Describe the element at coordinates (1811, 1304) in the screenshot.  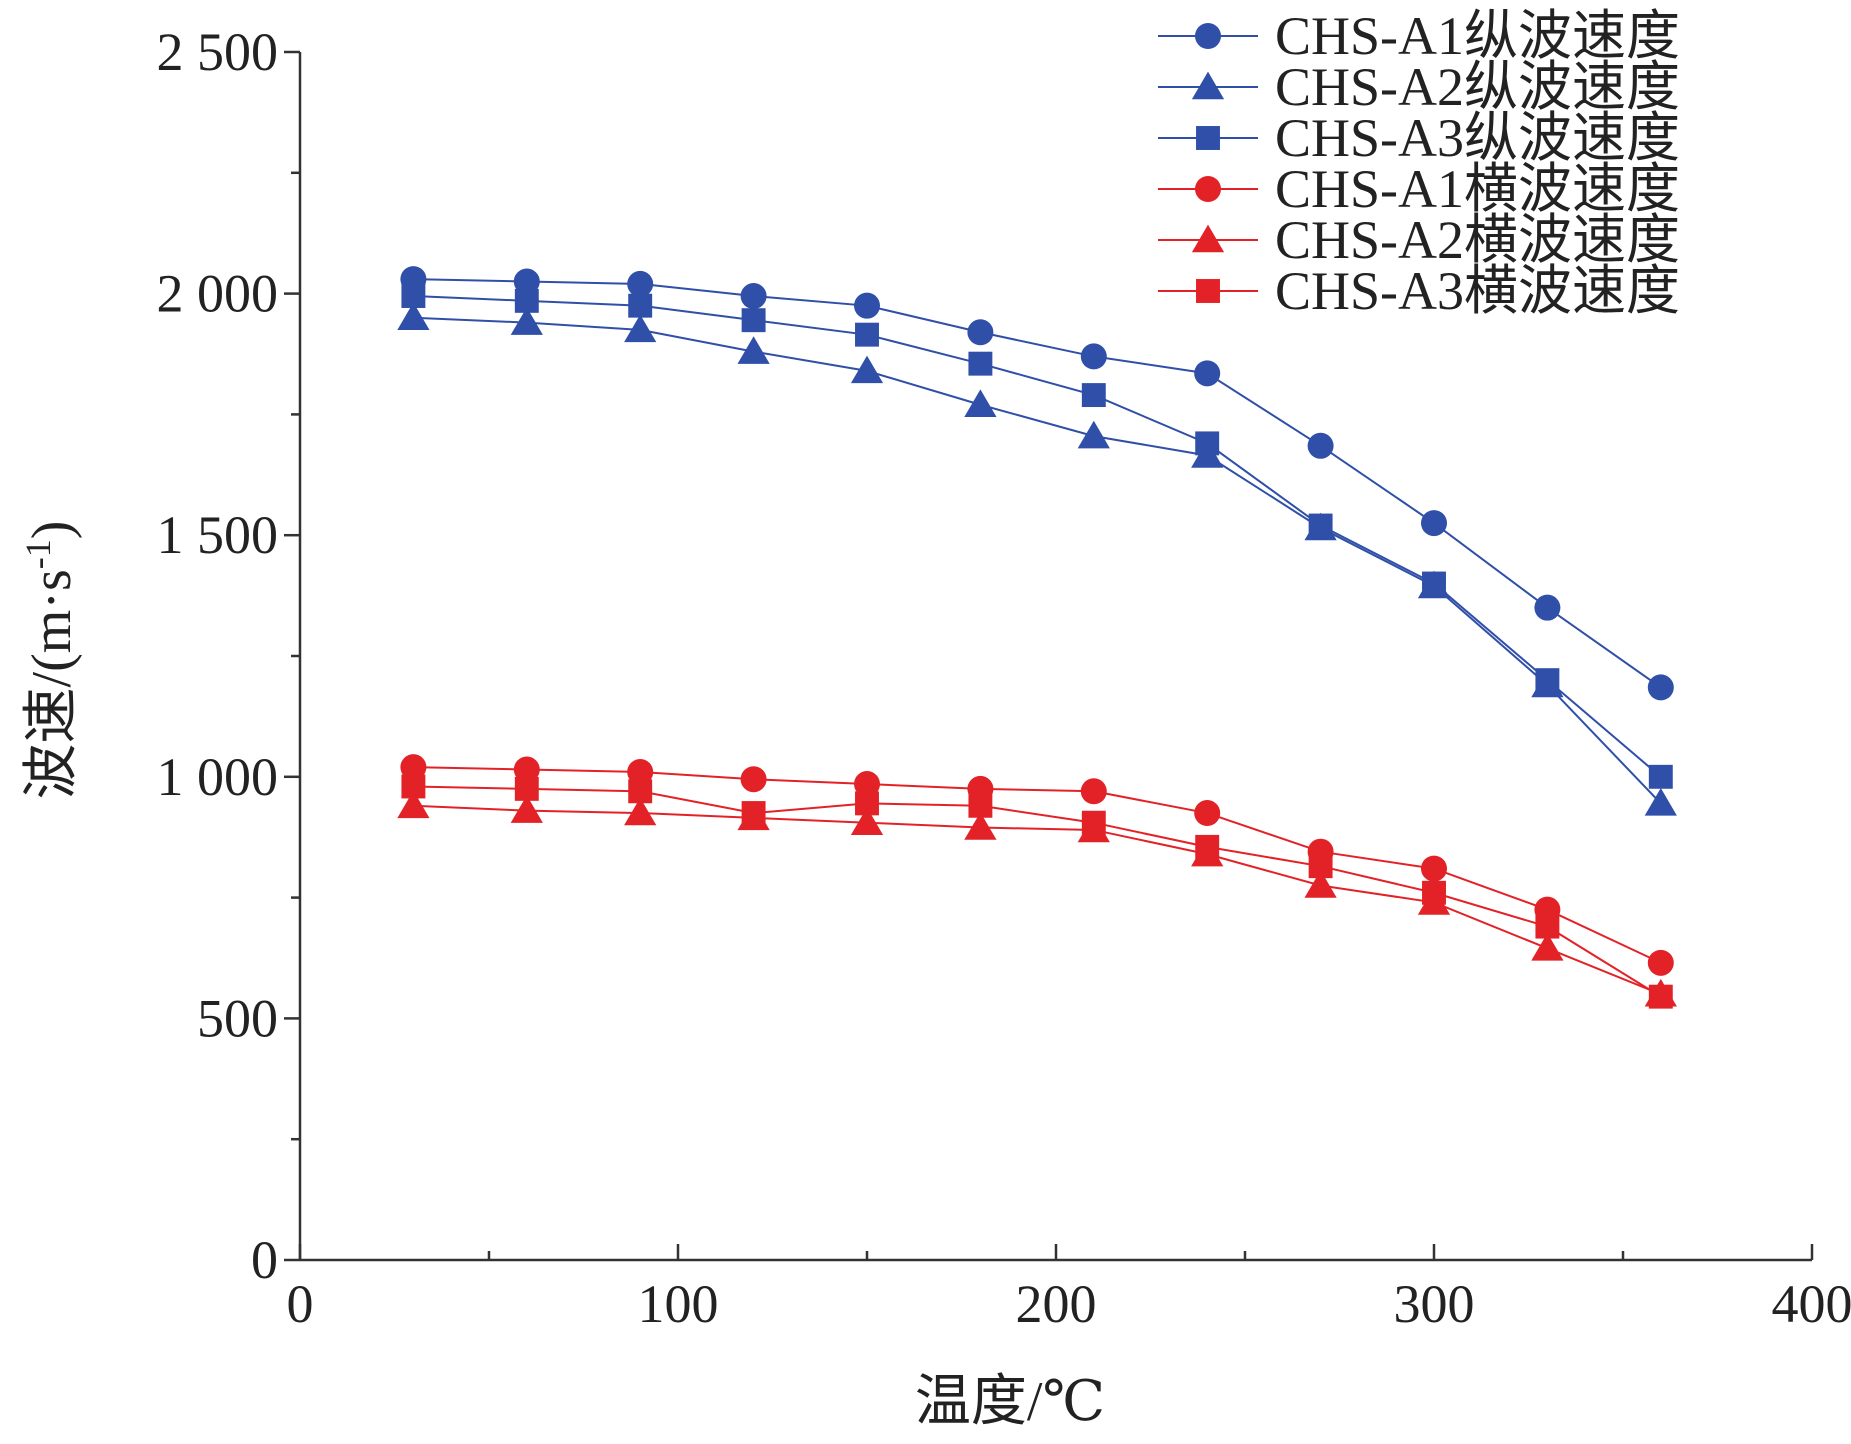
I see `x-tick-label: 400` at that location.